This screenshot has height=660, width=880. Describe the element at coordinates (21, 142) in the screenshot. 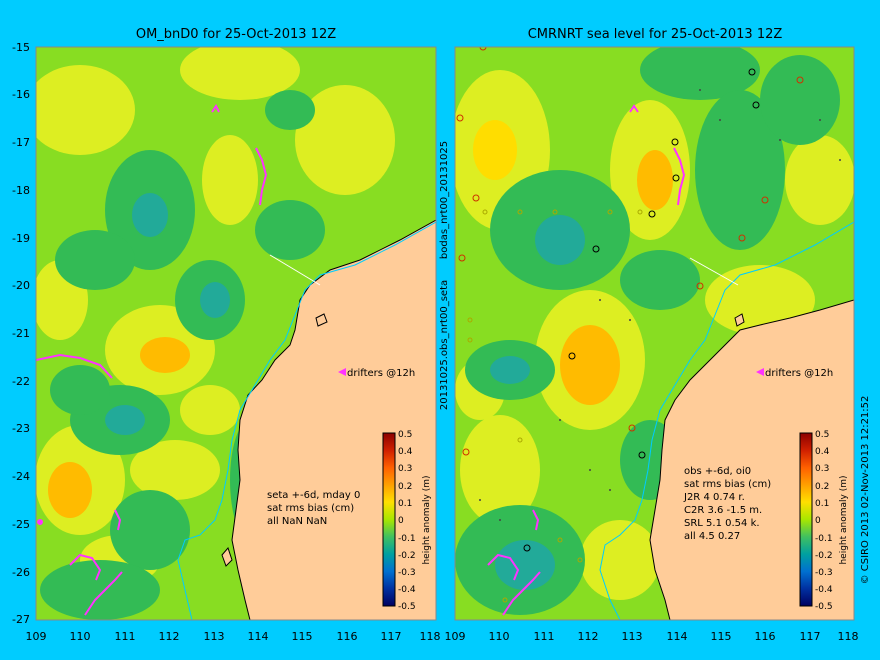

I see `y-tick-label: -17` at that location.